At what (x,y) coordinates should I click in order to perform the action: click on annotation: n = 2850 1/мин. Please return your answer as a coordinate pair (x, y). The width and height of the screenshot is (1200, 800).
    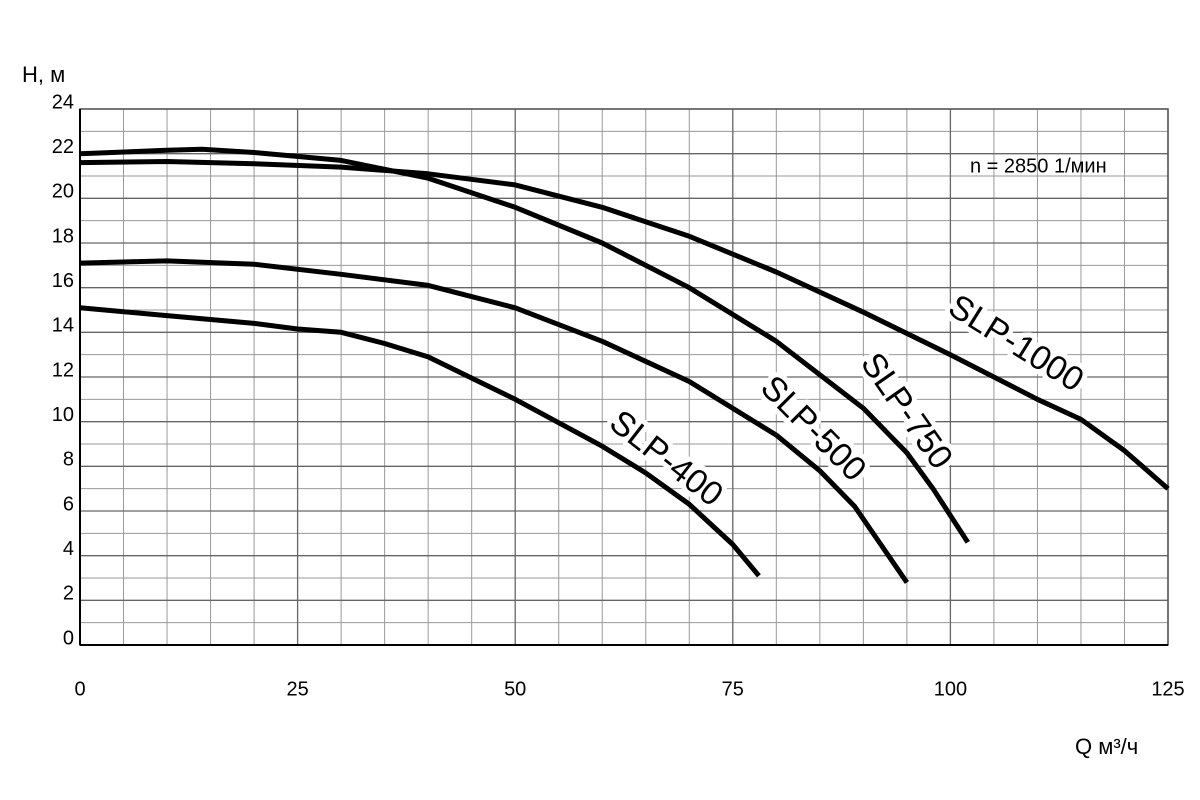
    Looking at the image, I should click on (1038, 166).